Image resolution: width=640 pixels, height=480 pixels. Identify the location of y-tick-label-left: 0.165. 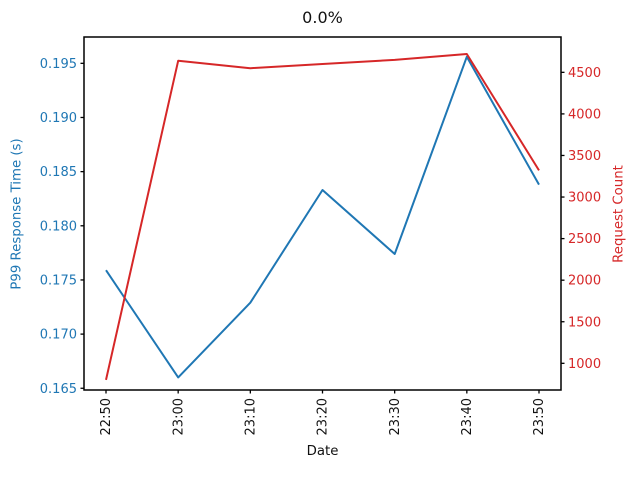
(58, 389).